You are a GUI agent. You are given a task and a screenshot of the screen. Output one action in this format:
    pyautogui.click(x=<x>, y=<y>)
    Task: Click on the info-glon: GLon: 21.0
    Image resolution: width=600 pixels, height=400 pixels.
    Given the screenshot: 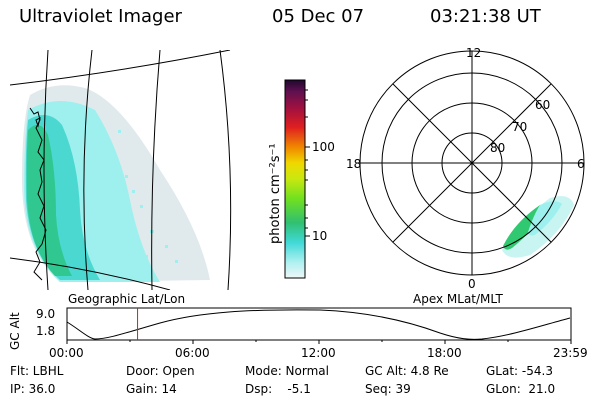 What is the action you would take?
    pyautogui.click(x=521, y=389)
    